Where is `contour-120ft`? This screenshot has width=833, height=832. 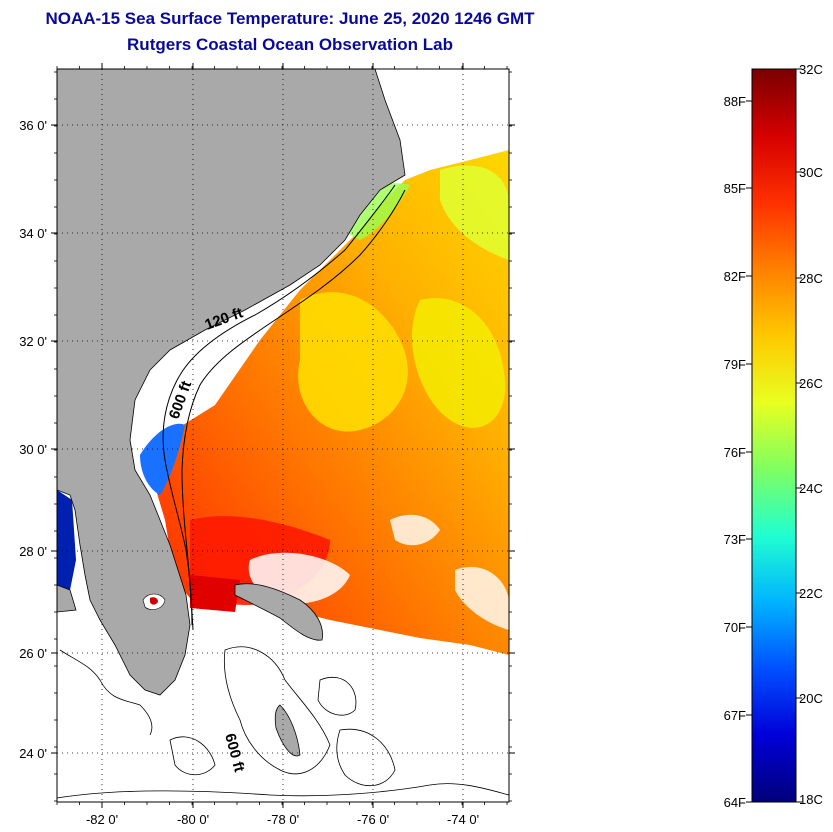
contour-120ft is located at coordinates (279, 405).